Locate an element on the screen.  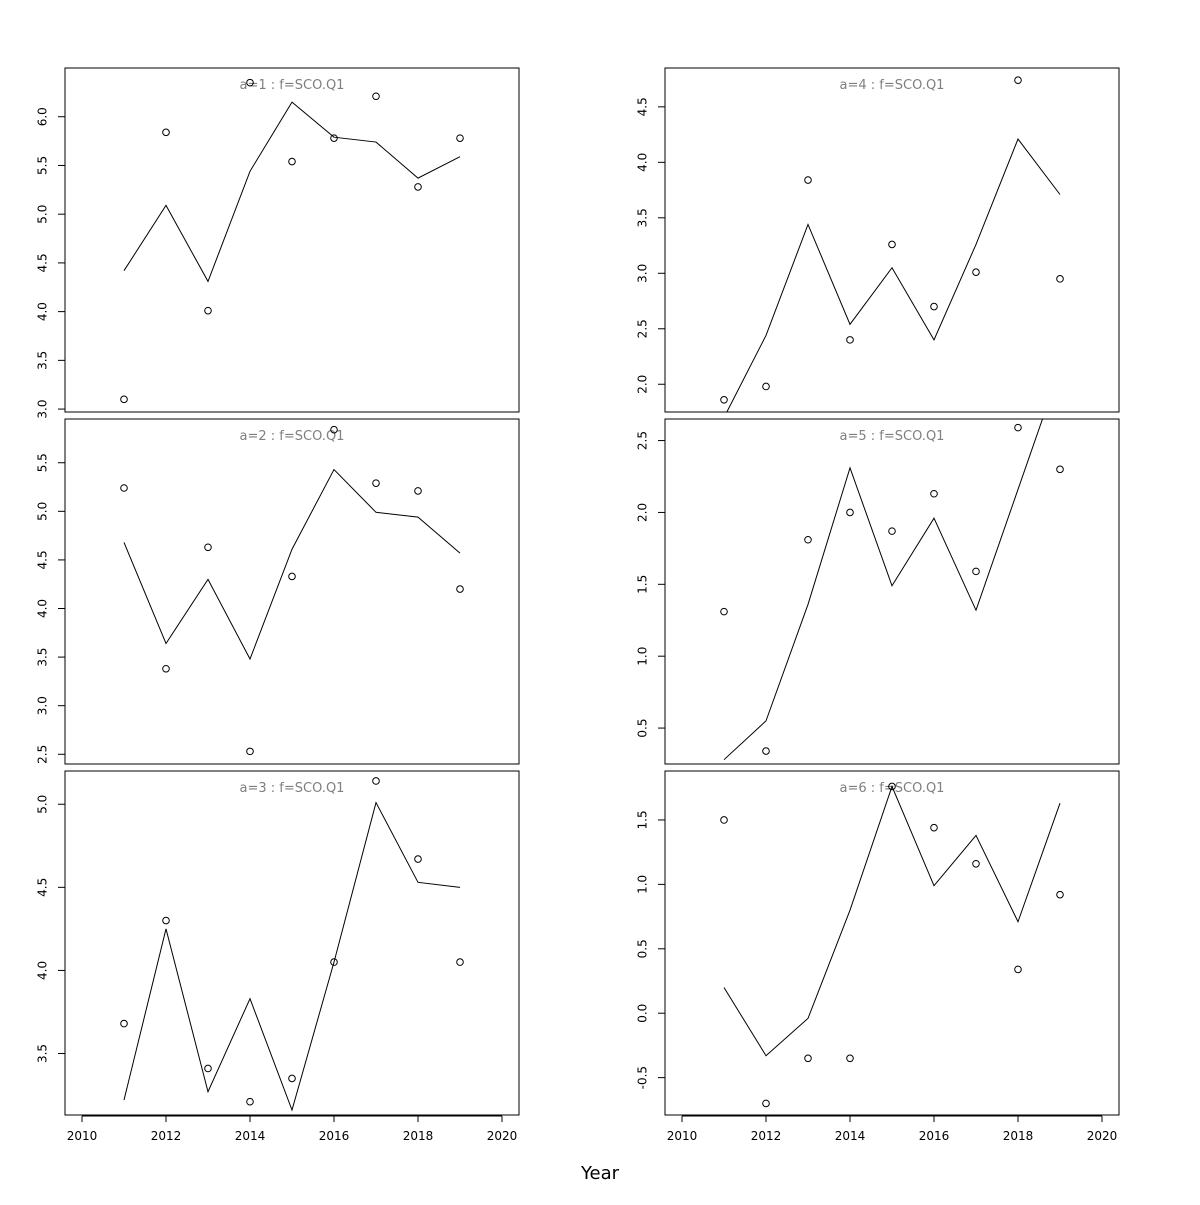
panel-5: 0.5 1.0 1.5 2.0 2.5 a=5 : f=SCO.Q1 is located at coordinates (878, 591).